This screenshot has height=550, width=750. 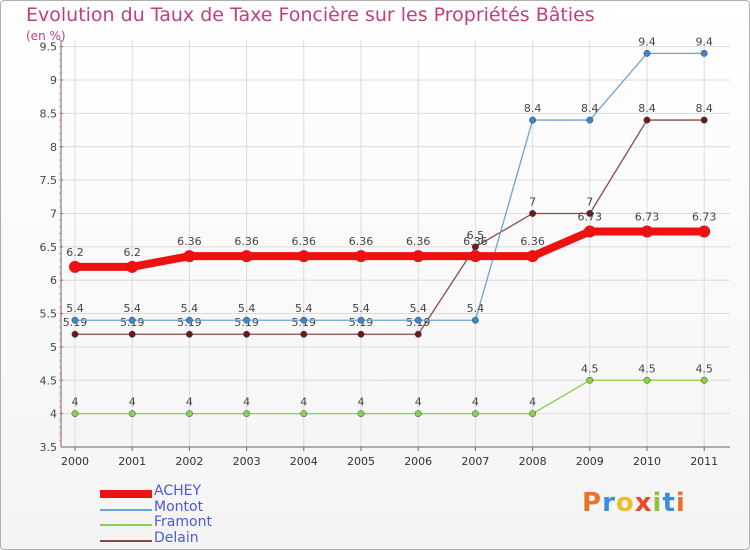 I want to click on y-tick-label: 6.5, so click(x=49, y=247).